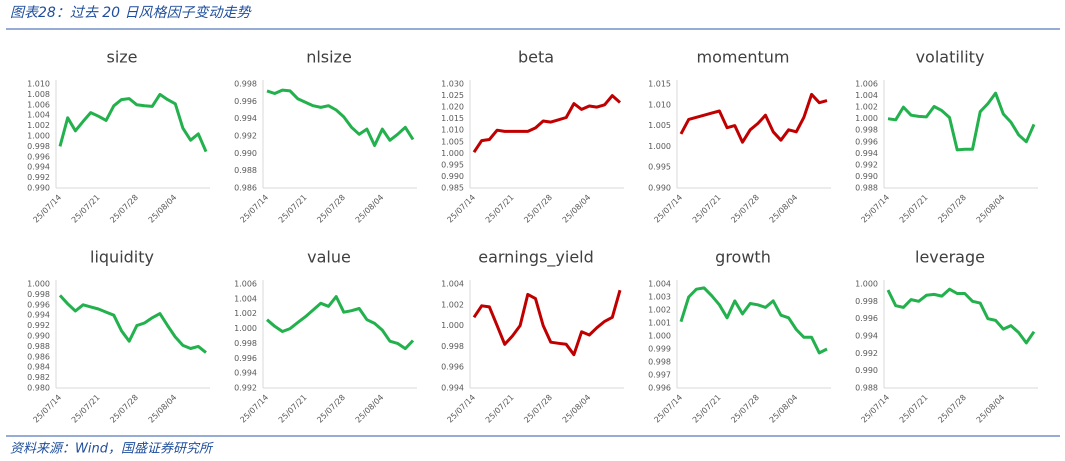 The height and width of the screenshot is (461, 1065). What do you see at coordinates (452, 84) in the screenshot?
I see `y-tick-label: 1.030` at bounding box center [452, 84].